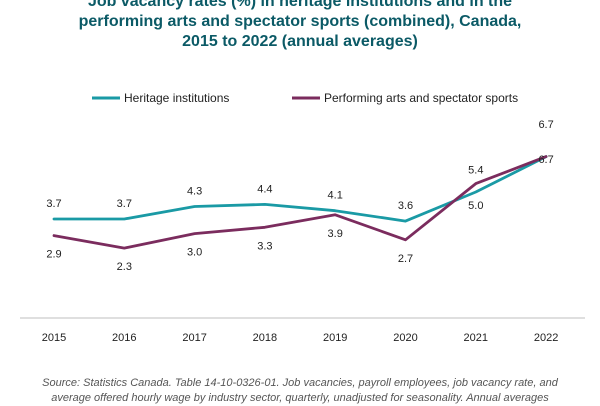 This screenshot has width=600, height=406. What do you see at coordinates (264, 246) in the screenshot?
I see `data-label: 3.3` at bounding box center [264, 246].